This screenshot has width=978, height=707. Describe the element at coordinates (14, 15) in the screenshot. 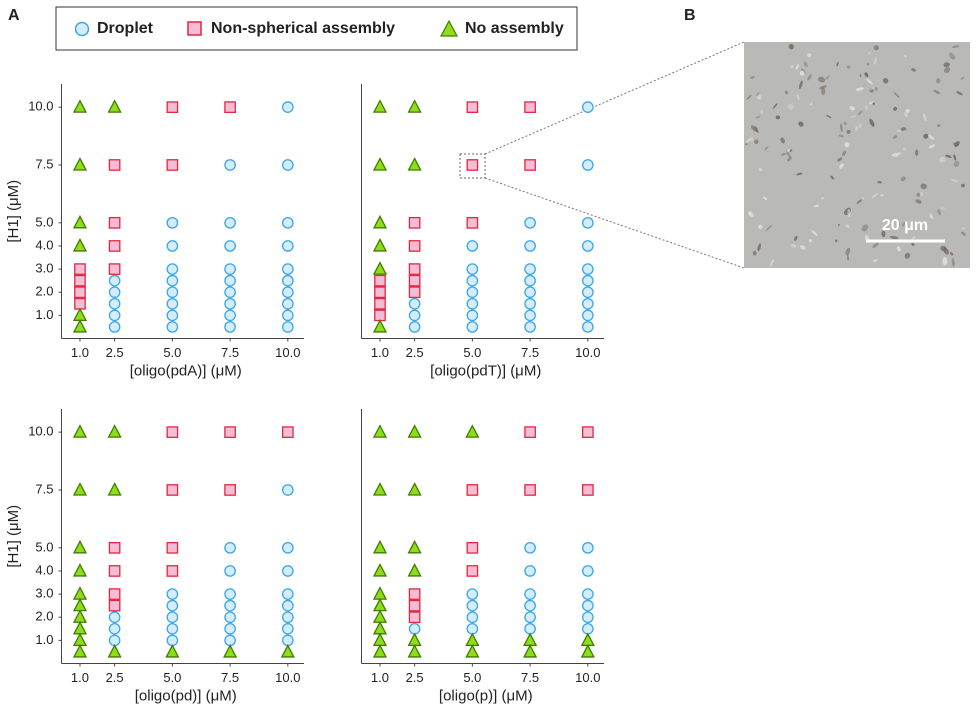

I see `panel-label: A` at that location.